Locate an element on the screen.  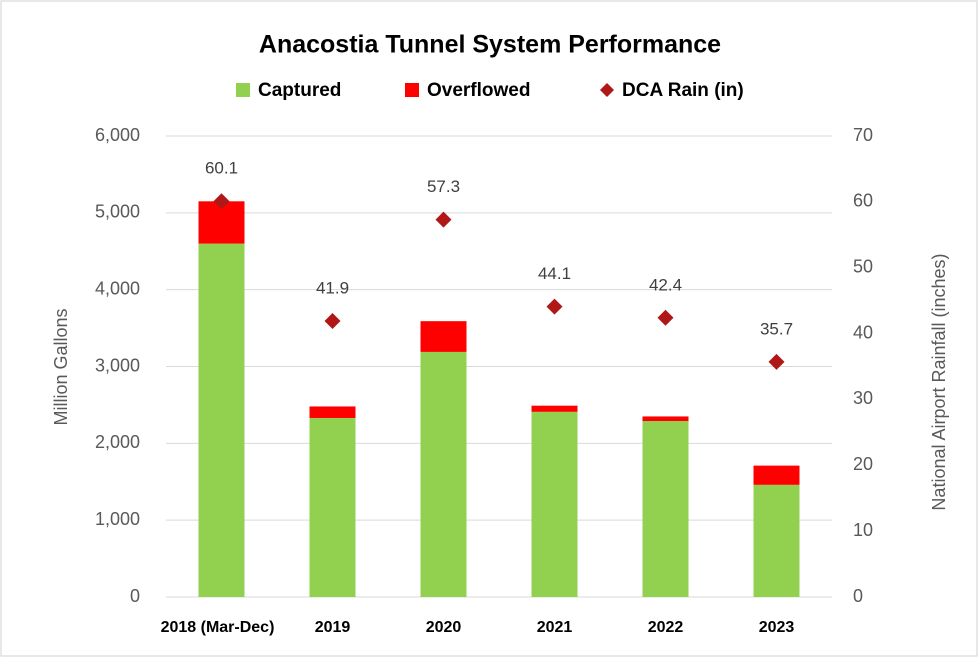
y-axis-label: Million Gallons is located at coordinates (61, 366).